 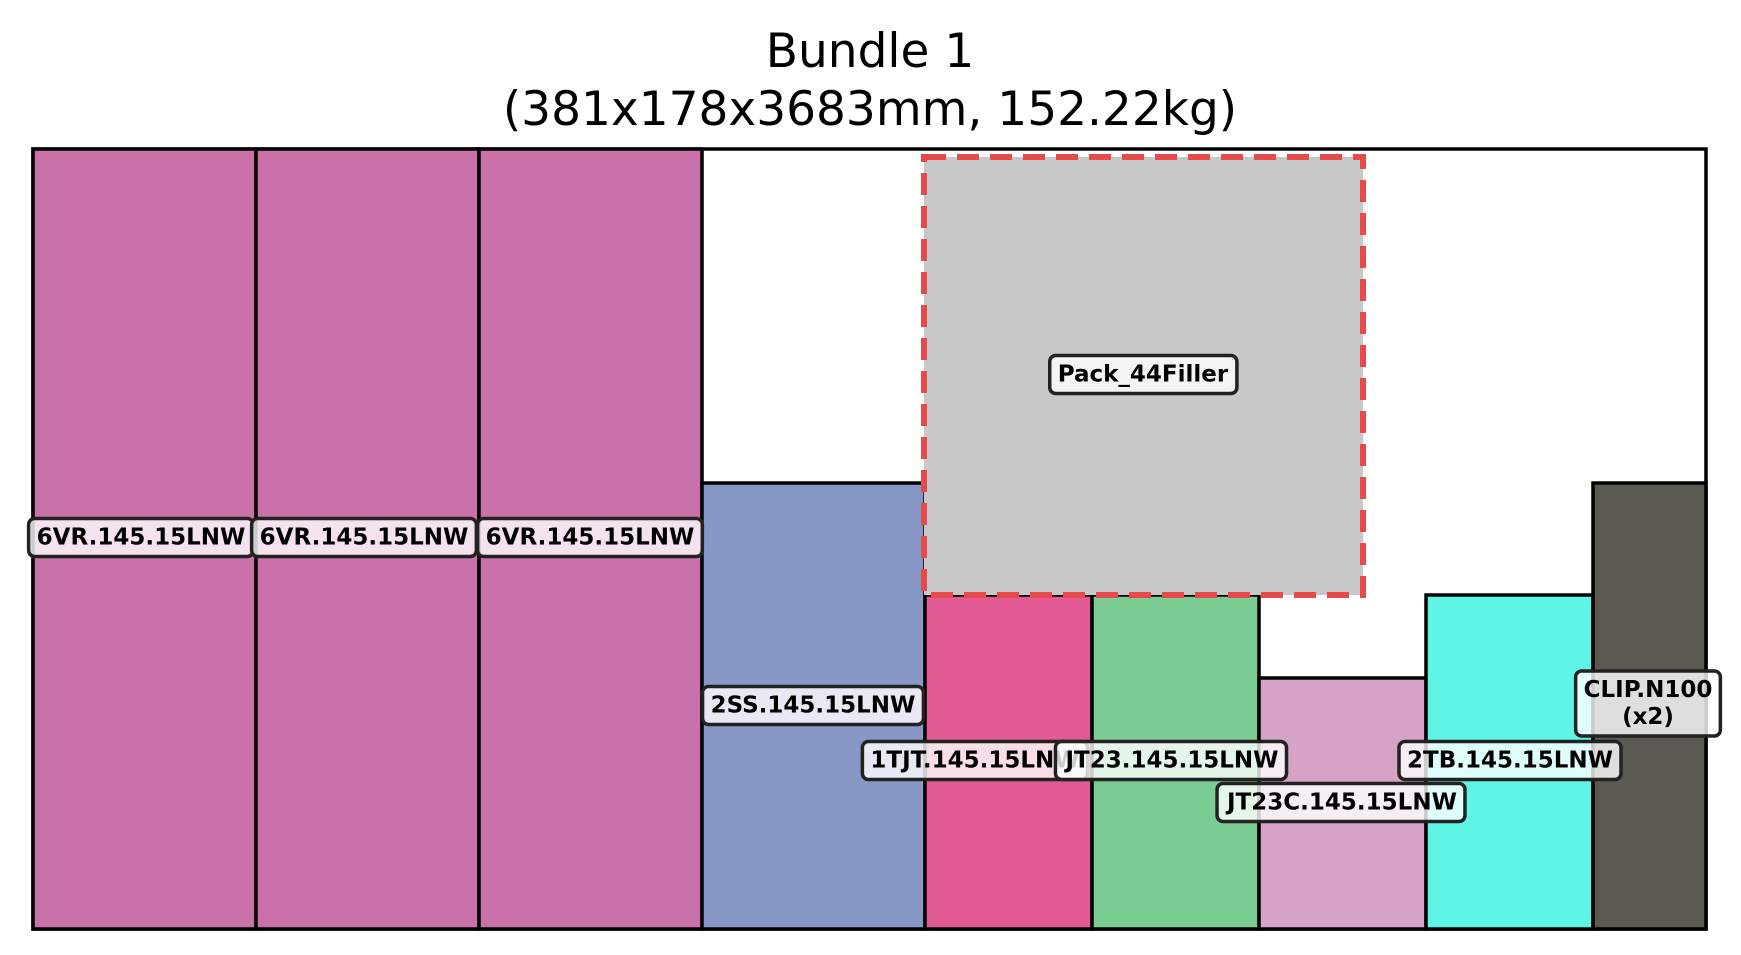 I want to click on part-6vr-2-label: 6VR.145.15LNW, so click(x=364, y=537).